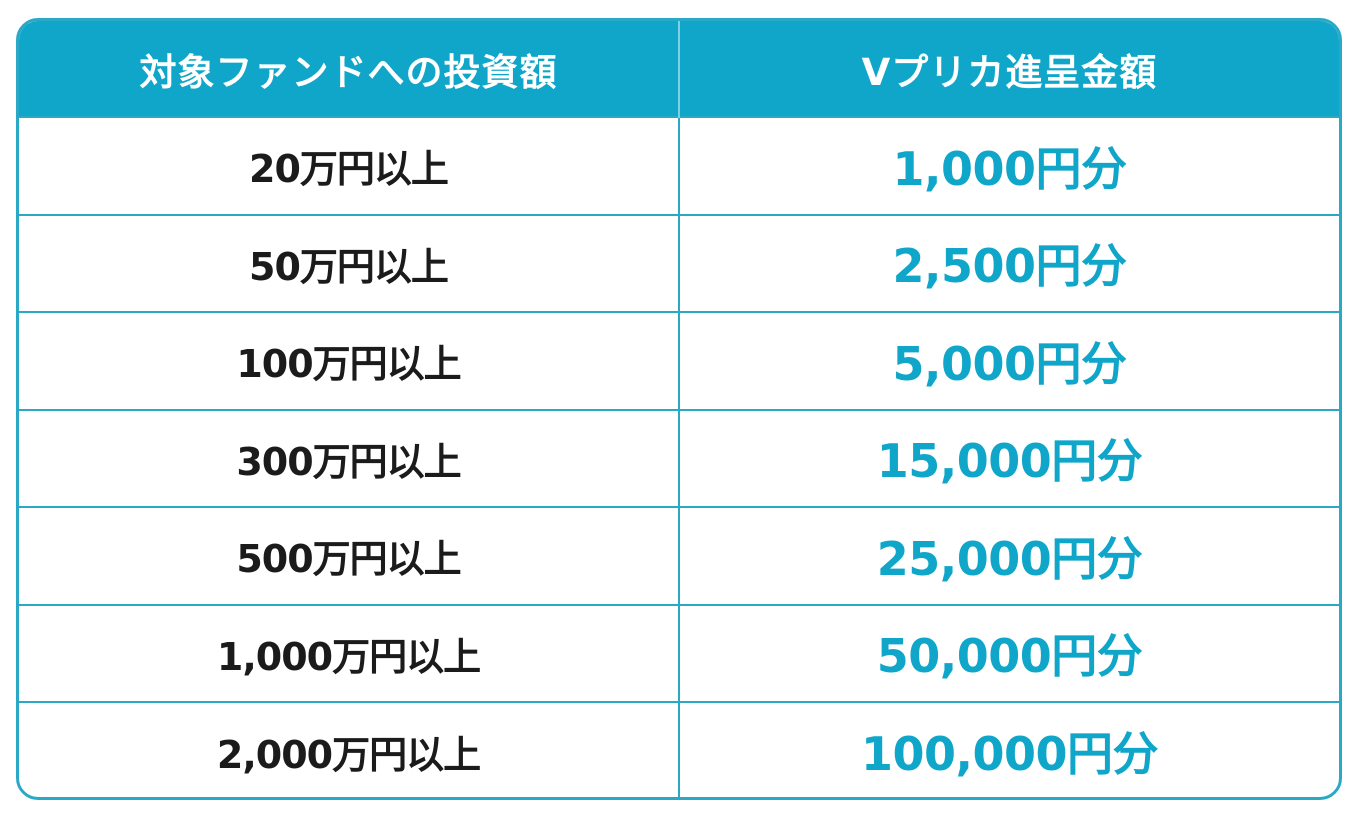 The height and width of the screenshot is (819, 1364). I want to click on table-row: 20万円以上 1,000円分, so click(679, 165).